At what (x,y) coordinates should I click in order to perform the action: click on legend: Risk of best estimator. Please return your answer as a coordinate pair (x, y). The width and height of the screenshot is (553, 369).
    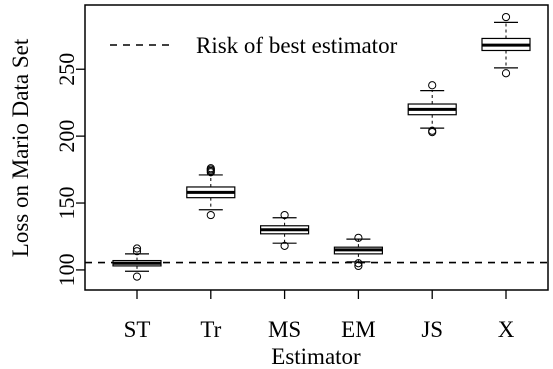
    Looking at the image, I should click on (254, 45).